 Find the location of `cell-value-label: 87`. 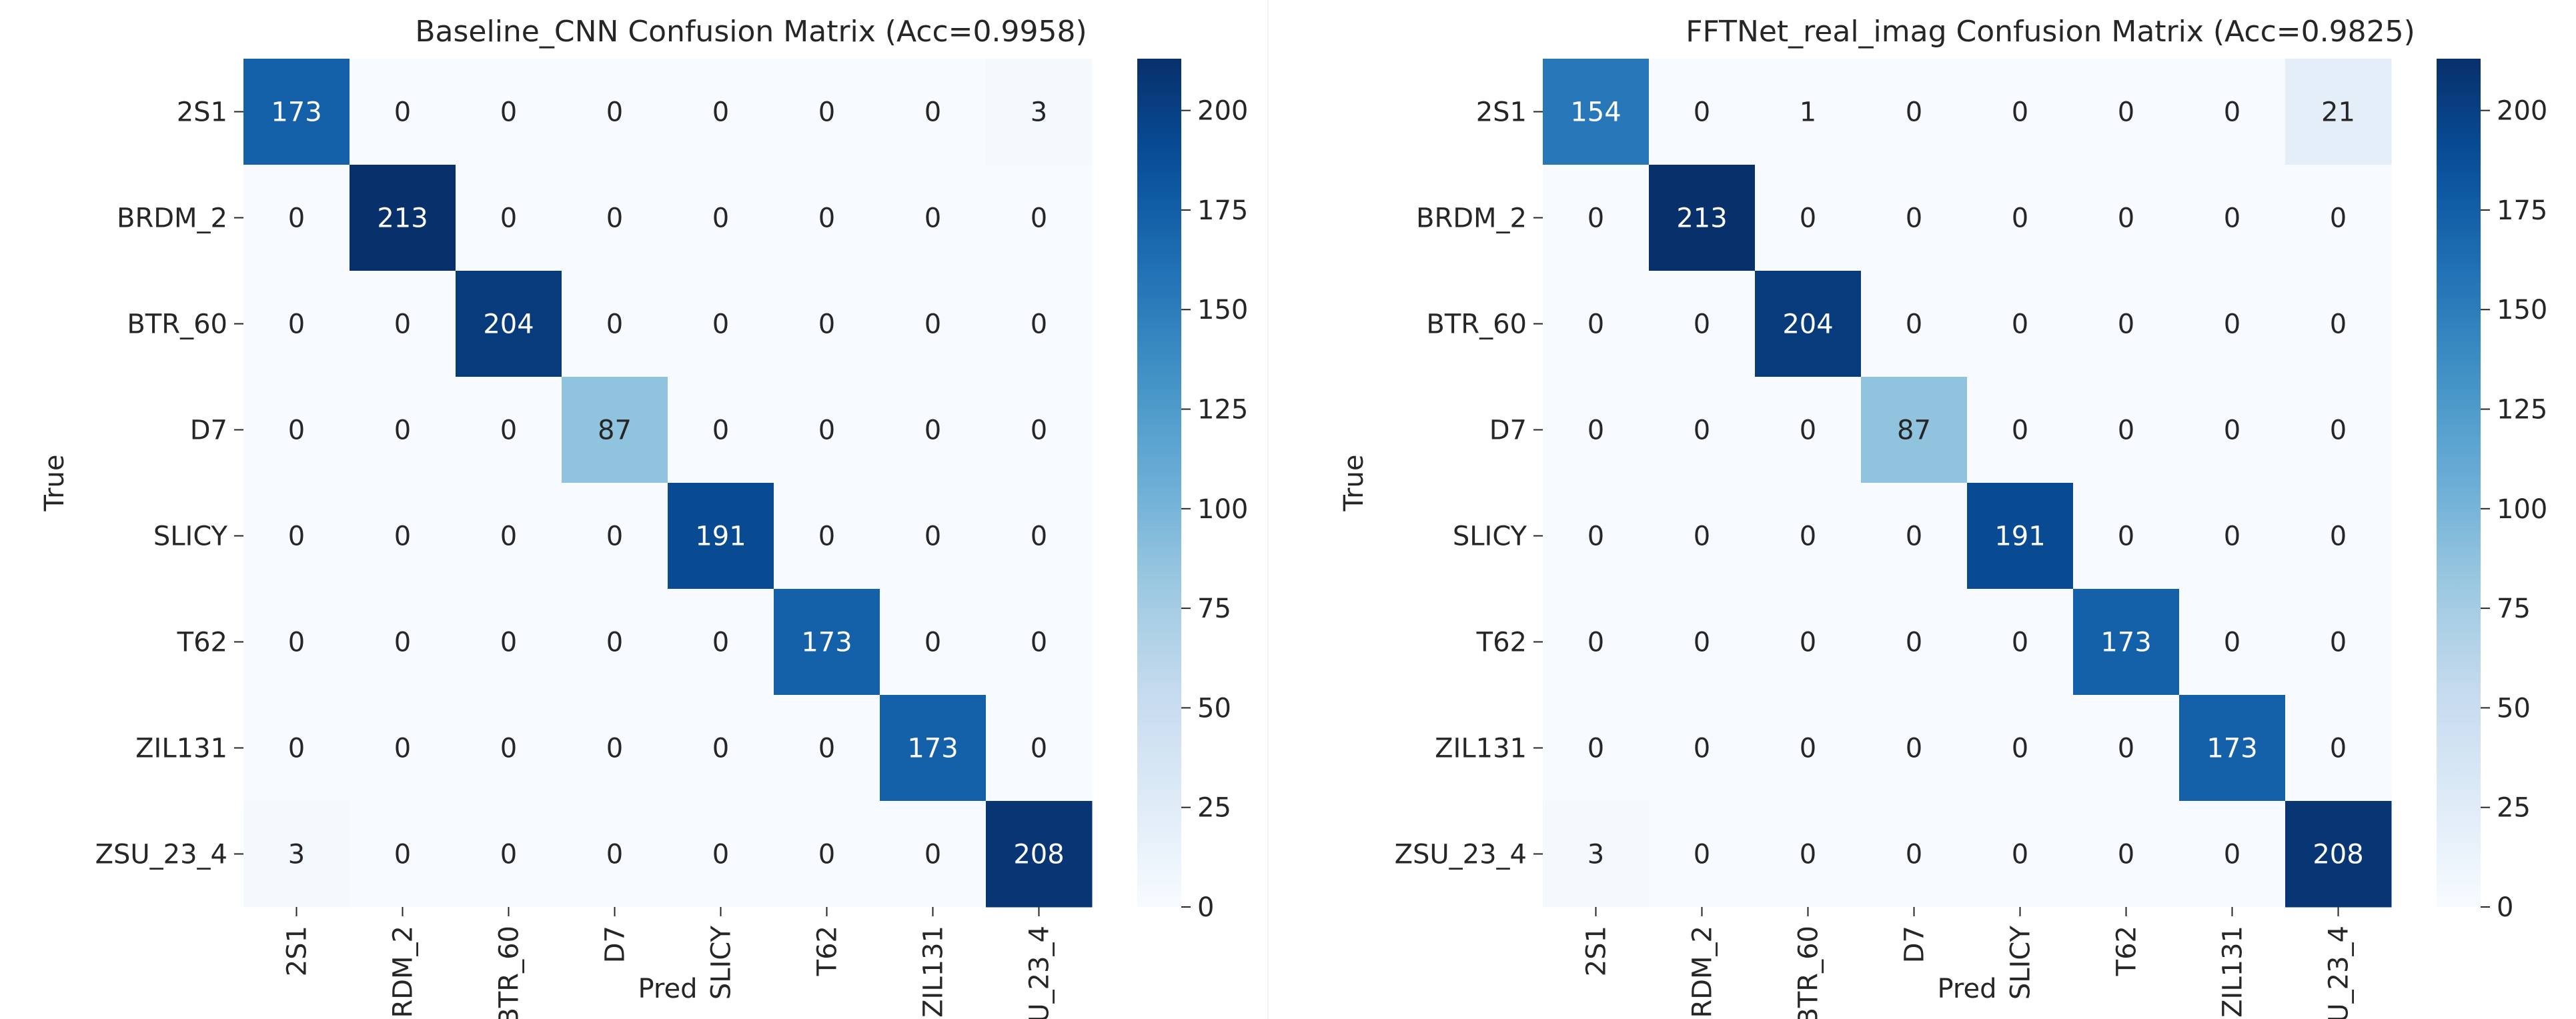

cell-value-label: 87 is located at coordinates (615, 431).